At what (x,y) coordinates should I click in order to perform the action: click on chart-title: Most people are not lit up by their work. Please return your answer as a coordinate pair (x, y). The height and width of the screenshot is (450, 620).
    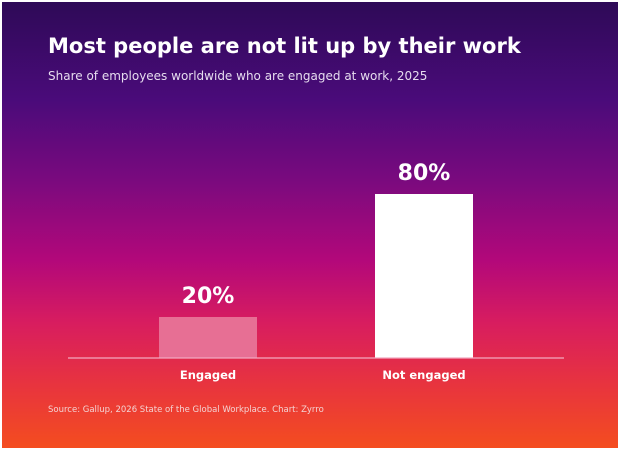
    Looking at the image, I should click on (284, 46).